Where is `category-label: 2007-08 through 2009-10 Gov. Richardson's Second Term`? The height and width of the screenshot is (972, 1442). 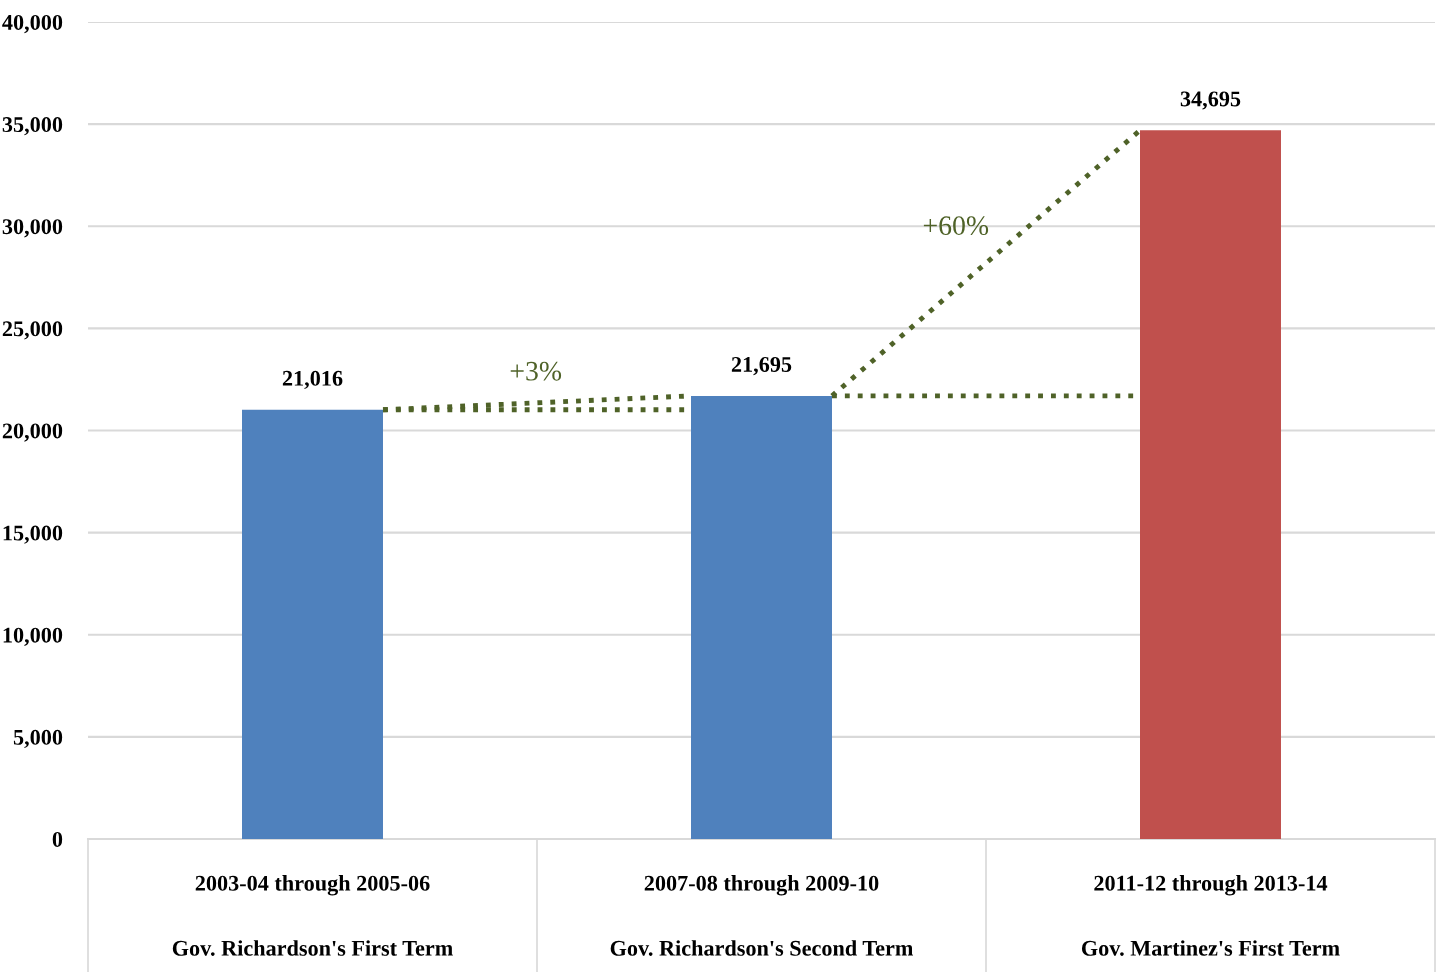
category-label: 2007-08 through 2009-10 Gov. Richardson's Second Term is located at coordinates (762, 915).